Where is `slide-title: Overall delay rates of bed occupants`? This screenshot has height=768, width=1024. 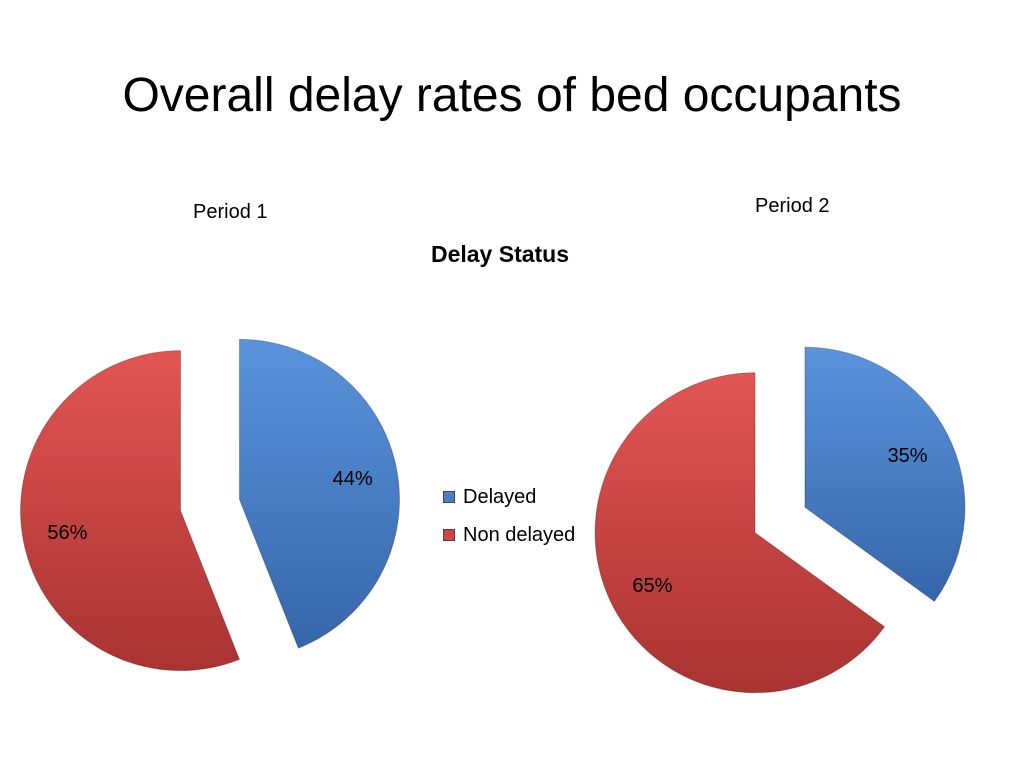
slide-title: Overall delay rates of bed occupants is located at coordinates (512, 95).